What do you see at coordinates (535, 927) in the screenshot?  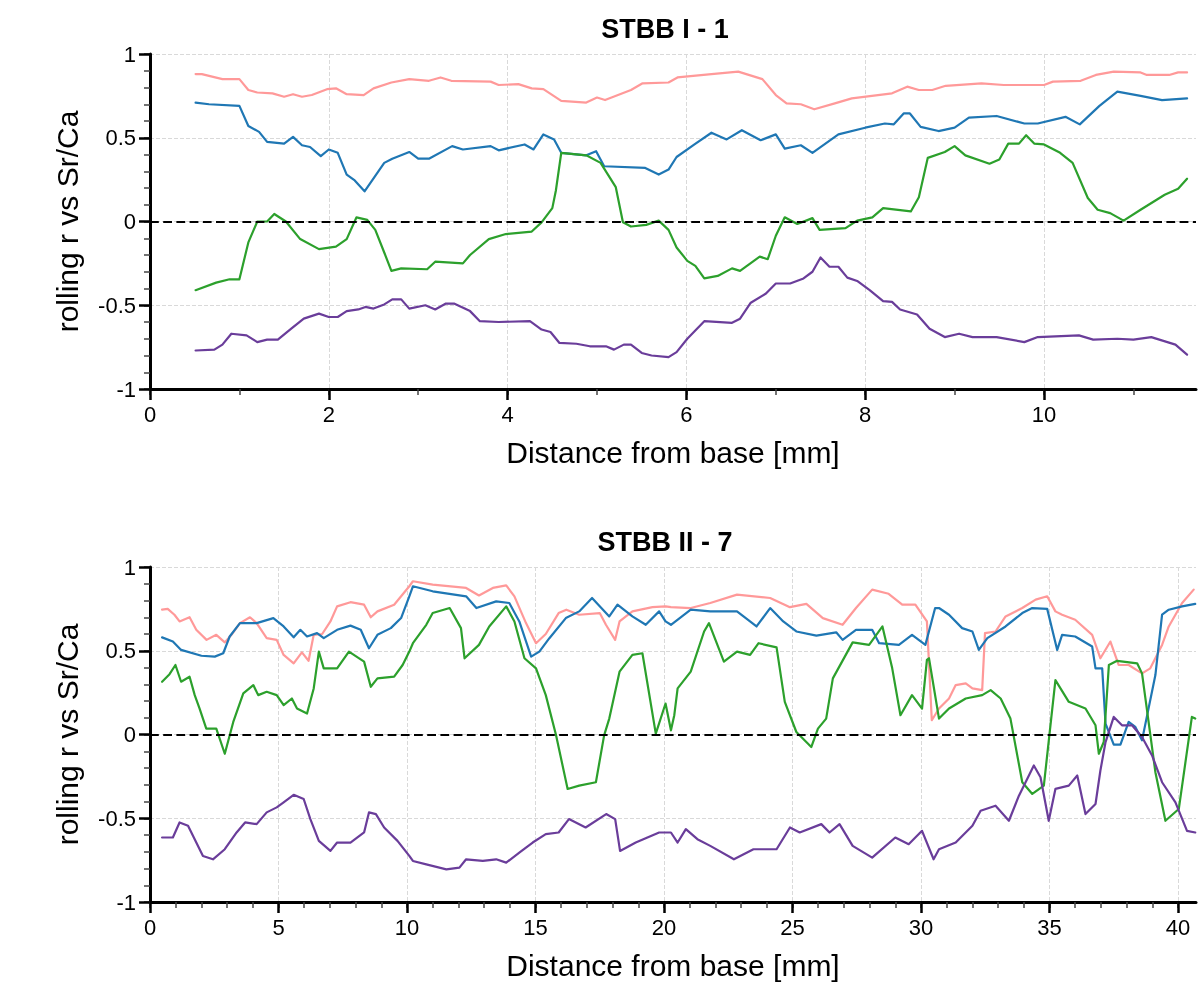 I see `x-tick-label: 15` at bounding box center [535, 927].